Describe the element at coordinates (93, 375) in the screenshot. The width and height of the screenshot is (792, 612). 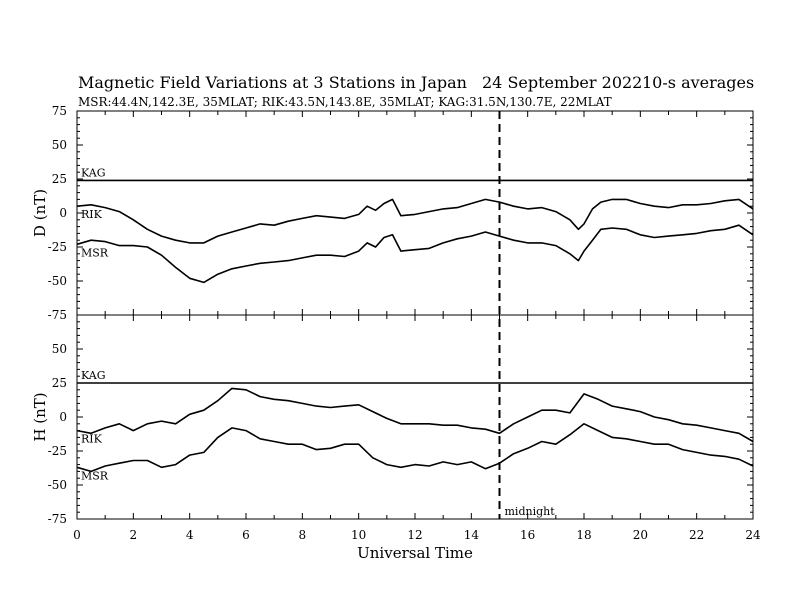
I see `h-series-label-kag: KAG` at that location.